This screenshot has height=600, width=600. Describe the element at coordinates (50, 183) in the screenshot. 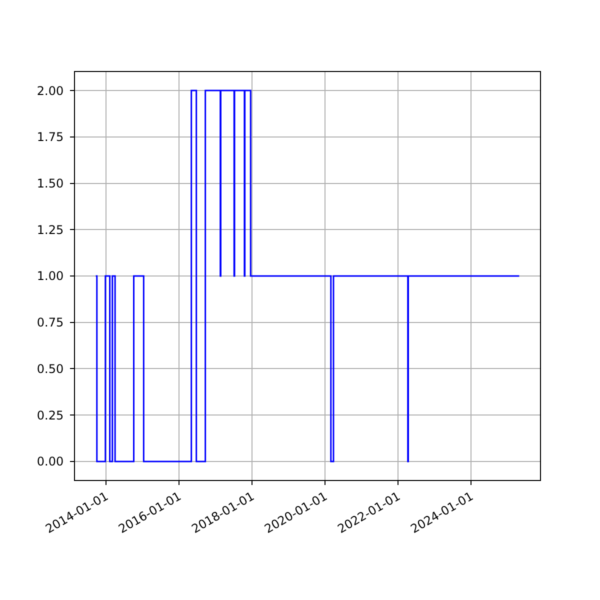

I see `y-tick-label: 1.50` at that location.